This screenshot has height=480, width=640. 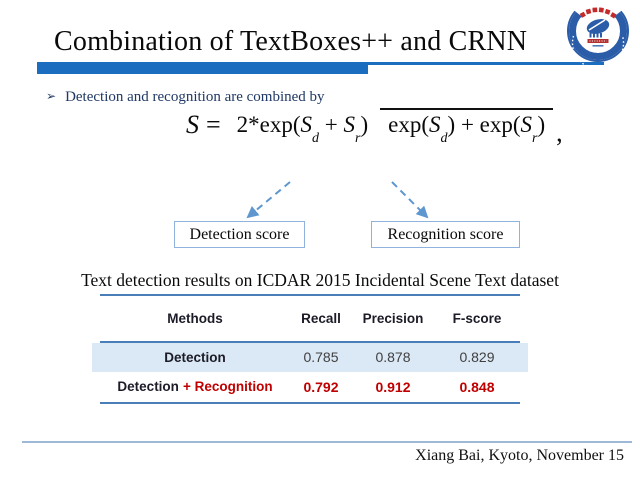 I want to click on dashed-arrow-right, so click(x=410, y=200).